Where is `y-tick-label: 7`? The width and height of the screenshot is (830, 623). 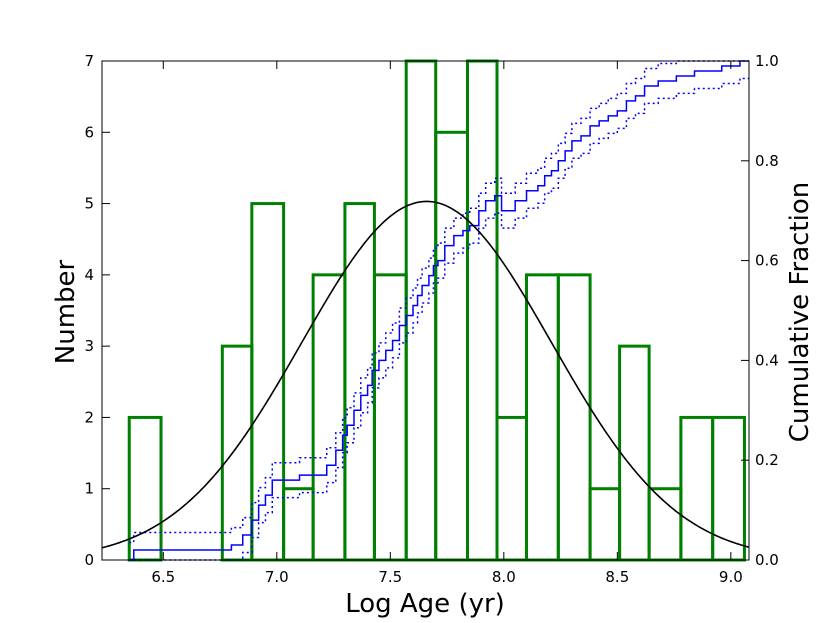
y-tick-label: 7 is located at coordinates (89, 61).